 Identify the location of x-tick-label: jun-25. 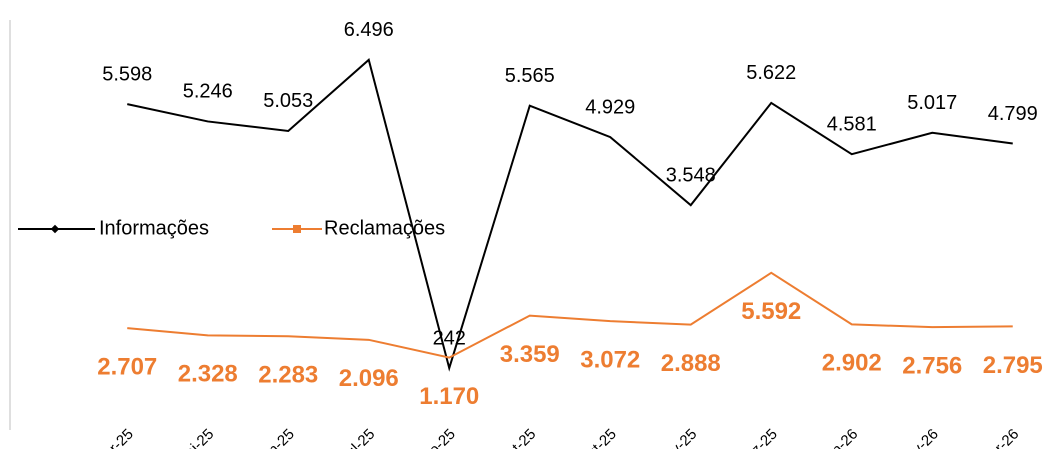
(277, 437).